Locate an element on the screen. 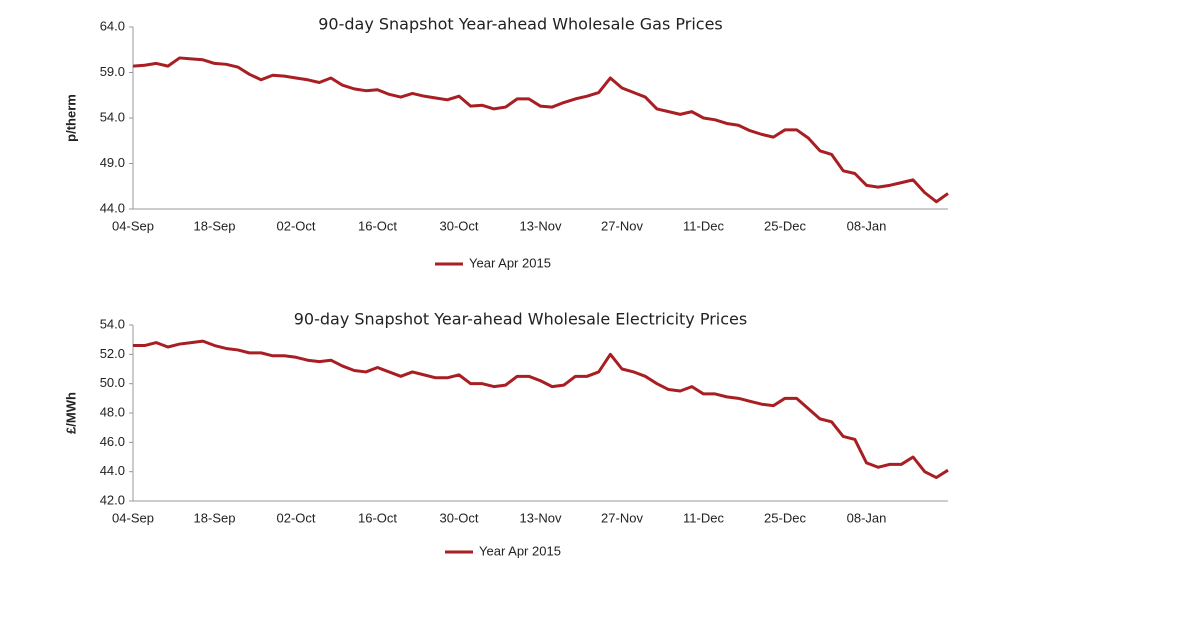 The height and width of the screenshot is (634, 1203). y-tick-label: 59.0 is located at coordinates (112, 71).